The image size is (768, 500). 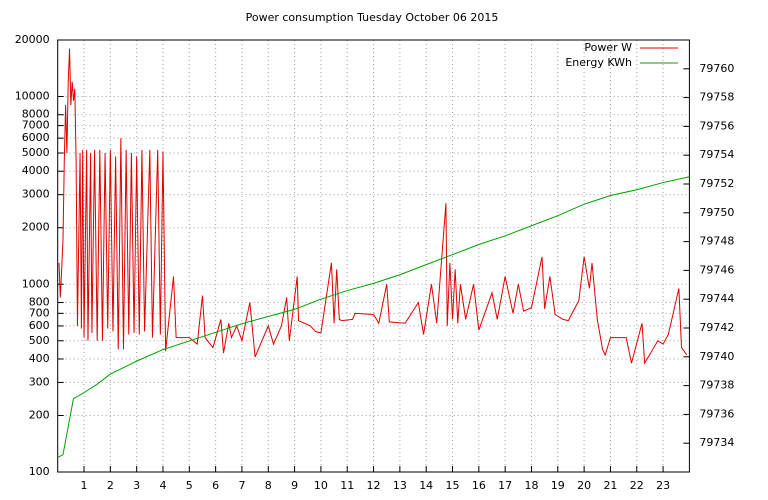 I want to click on y-tick-label: 200, so click(x=39, y=414).